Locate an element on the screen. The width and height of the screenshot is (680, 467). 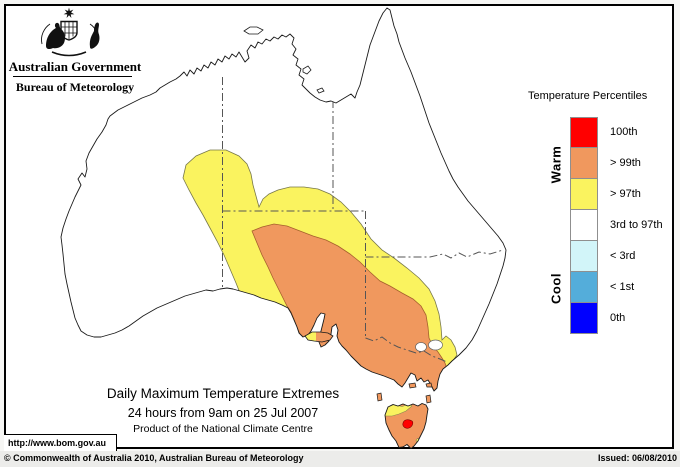
legend-swatch-3rd-to-97th is located at coordinates (584, 225).